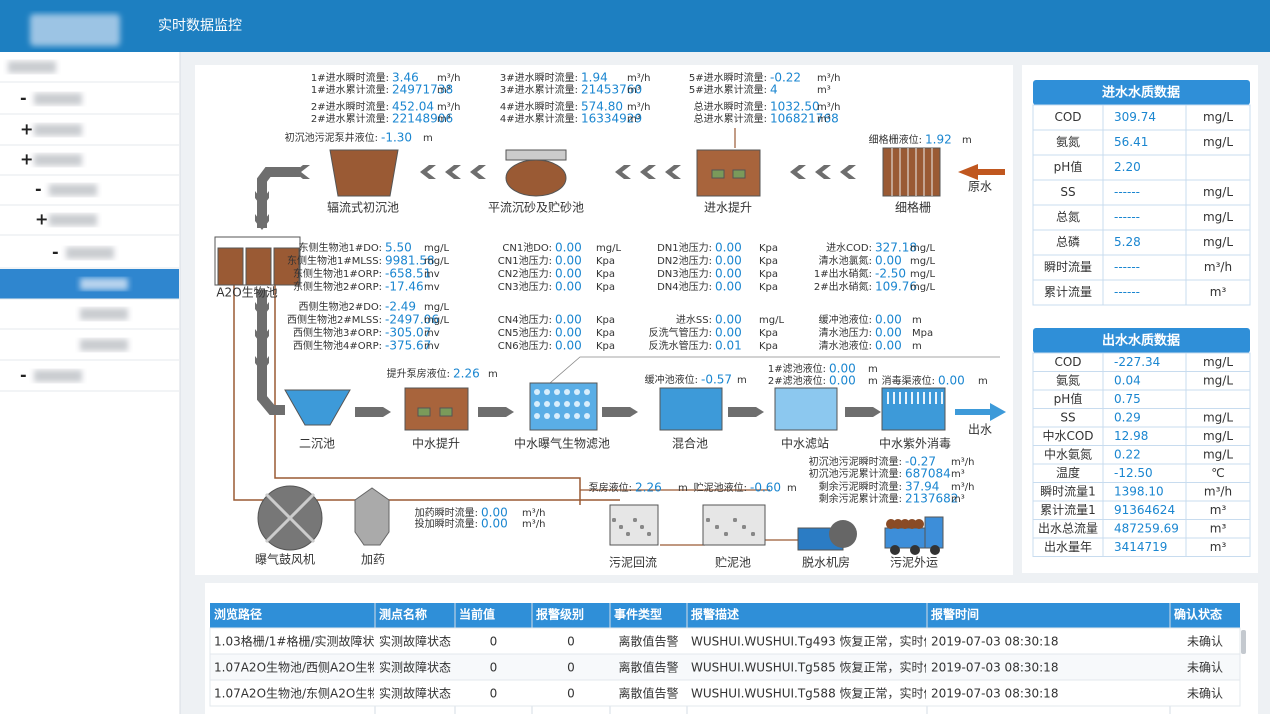 The image size is (1270, 714). I want to click on reading-value: -2497.06, so click(412, 320).